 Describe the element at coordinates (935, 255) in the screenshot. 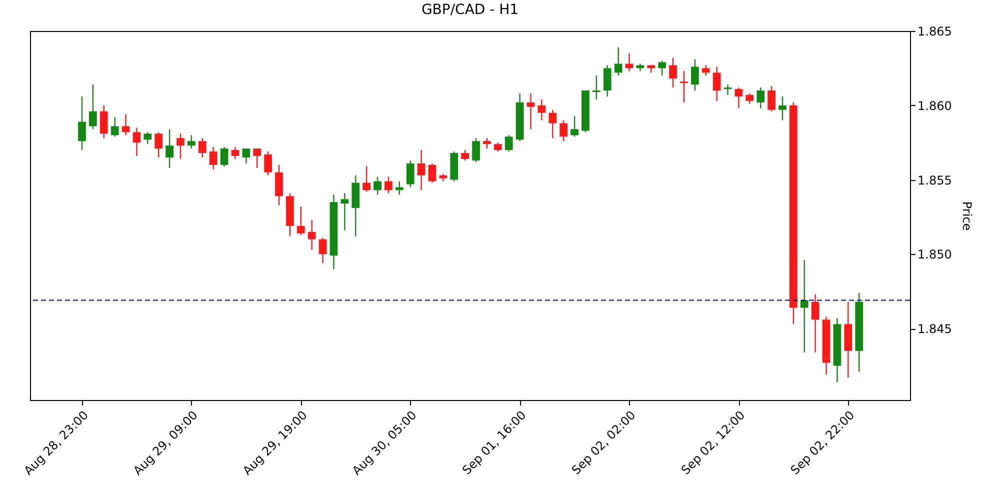

I see `y-tick-label: 1.850` at that location.